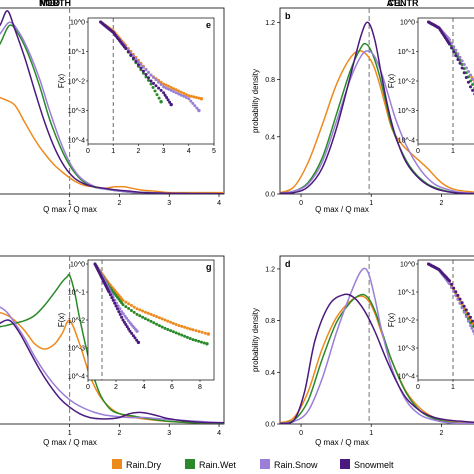 This screenshot has width=474, height=474. Describe the element at coordinates (144, 387) in the screenshot. I see `inset-x-tick-label: 4` at that location.